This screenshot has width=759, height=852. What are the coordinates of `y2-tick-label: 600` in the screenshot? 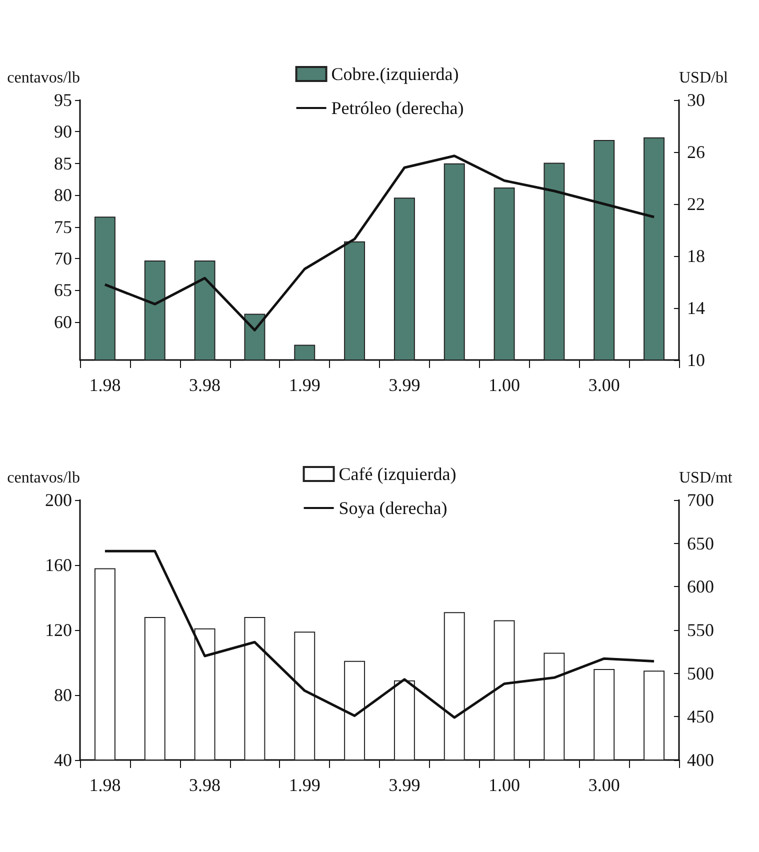 It's located at (700, 586).